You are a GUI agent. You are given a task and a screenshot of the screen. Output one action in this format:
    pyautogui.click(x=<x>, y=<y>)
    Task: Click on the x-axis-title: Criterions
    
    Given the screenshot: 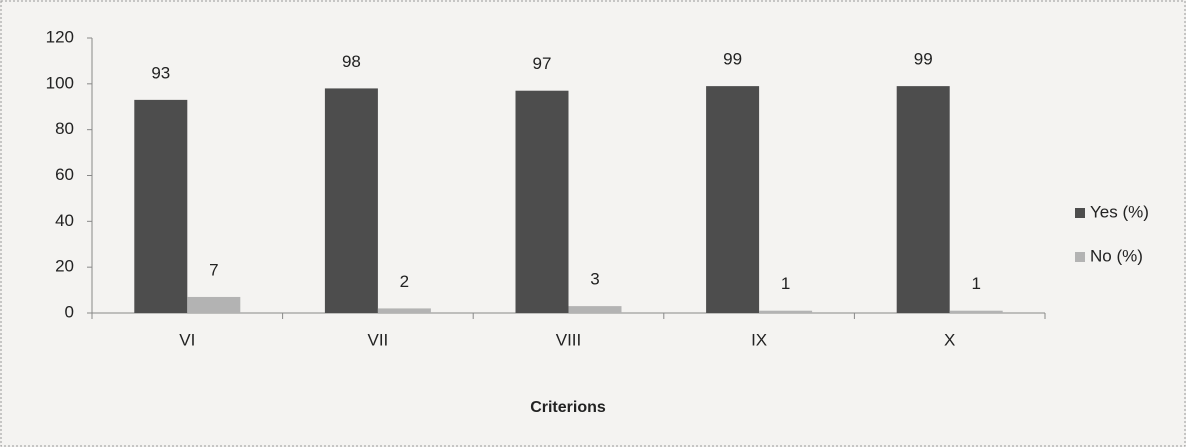 What is the action you would take?
    pyautogui.click(x=568, y=407)
    